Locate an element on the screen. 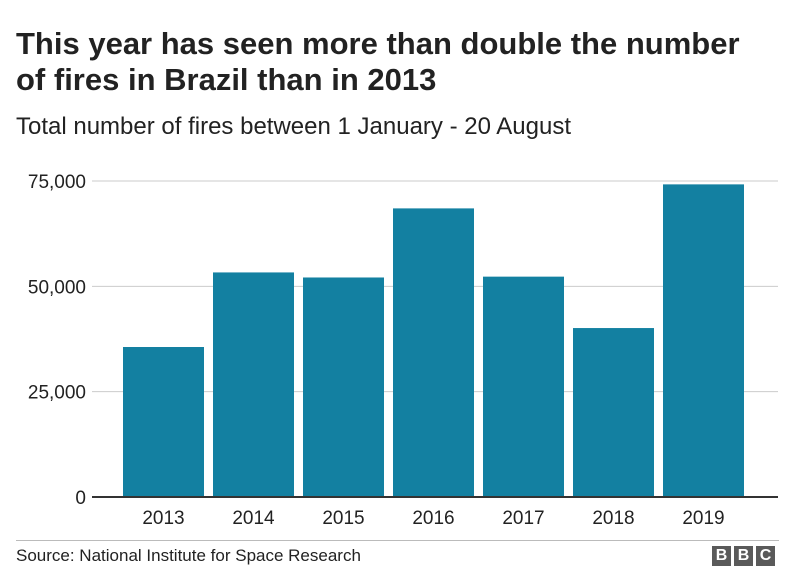 The width and height of the screenshot is (795, 579). x-tick-label: 2017 is located at coordinates (523, 518).